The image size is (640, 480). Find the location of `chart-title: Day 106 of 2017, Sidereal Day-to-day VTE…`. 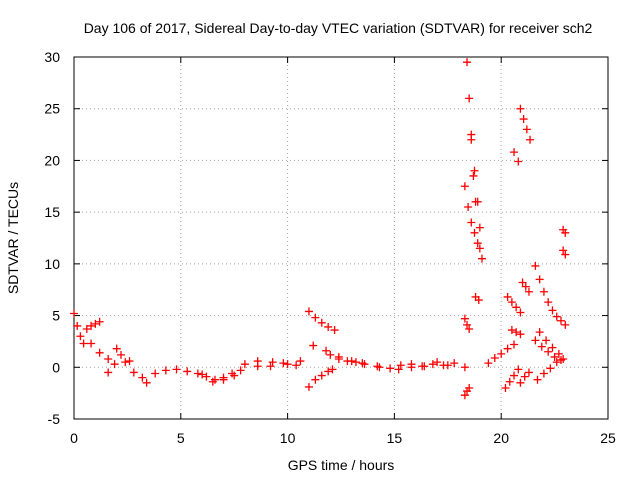

chart-title: Day 106 of 2017, Sidereal Day-to-day VTE… is located at coordinates (338, 28).